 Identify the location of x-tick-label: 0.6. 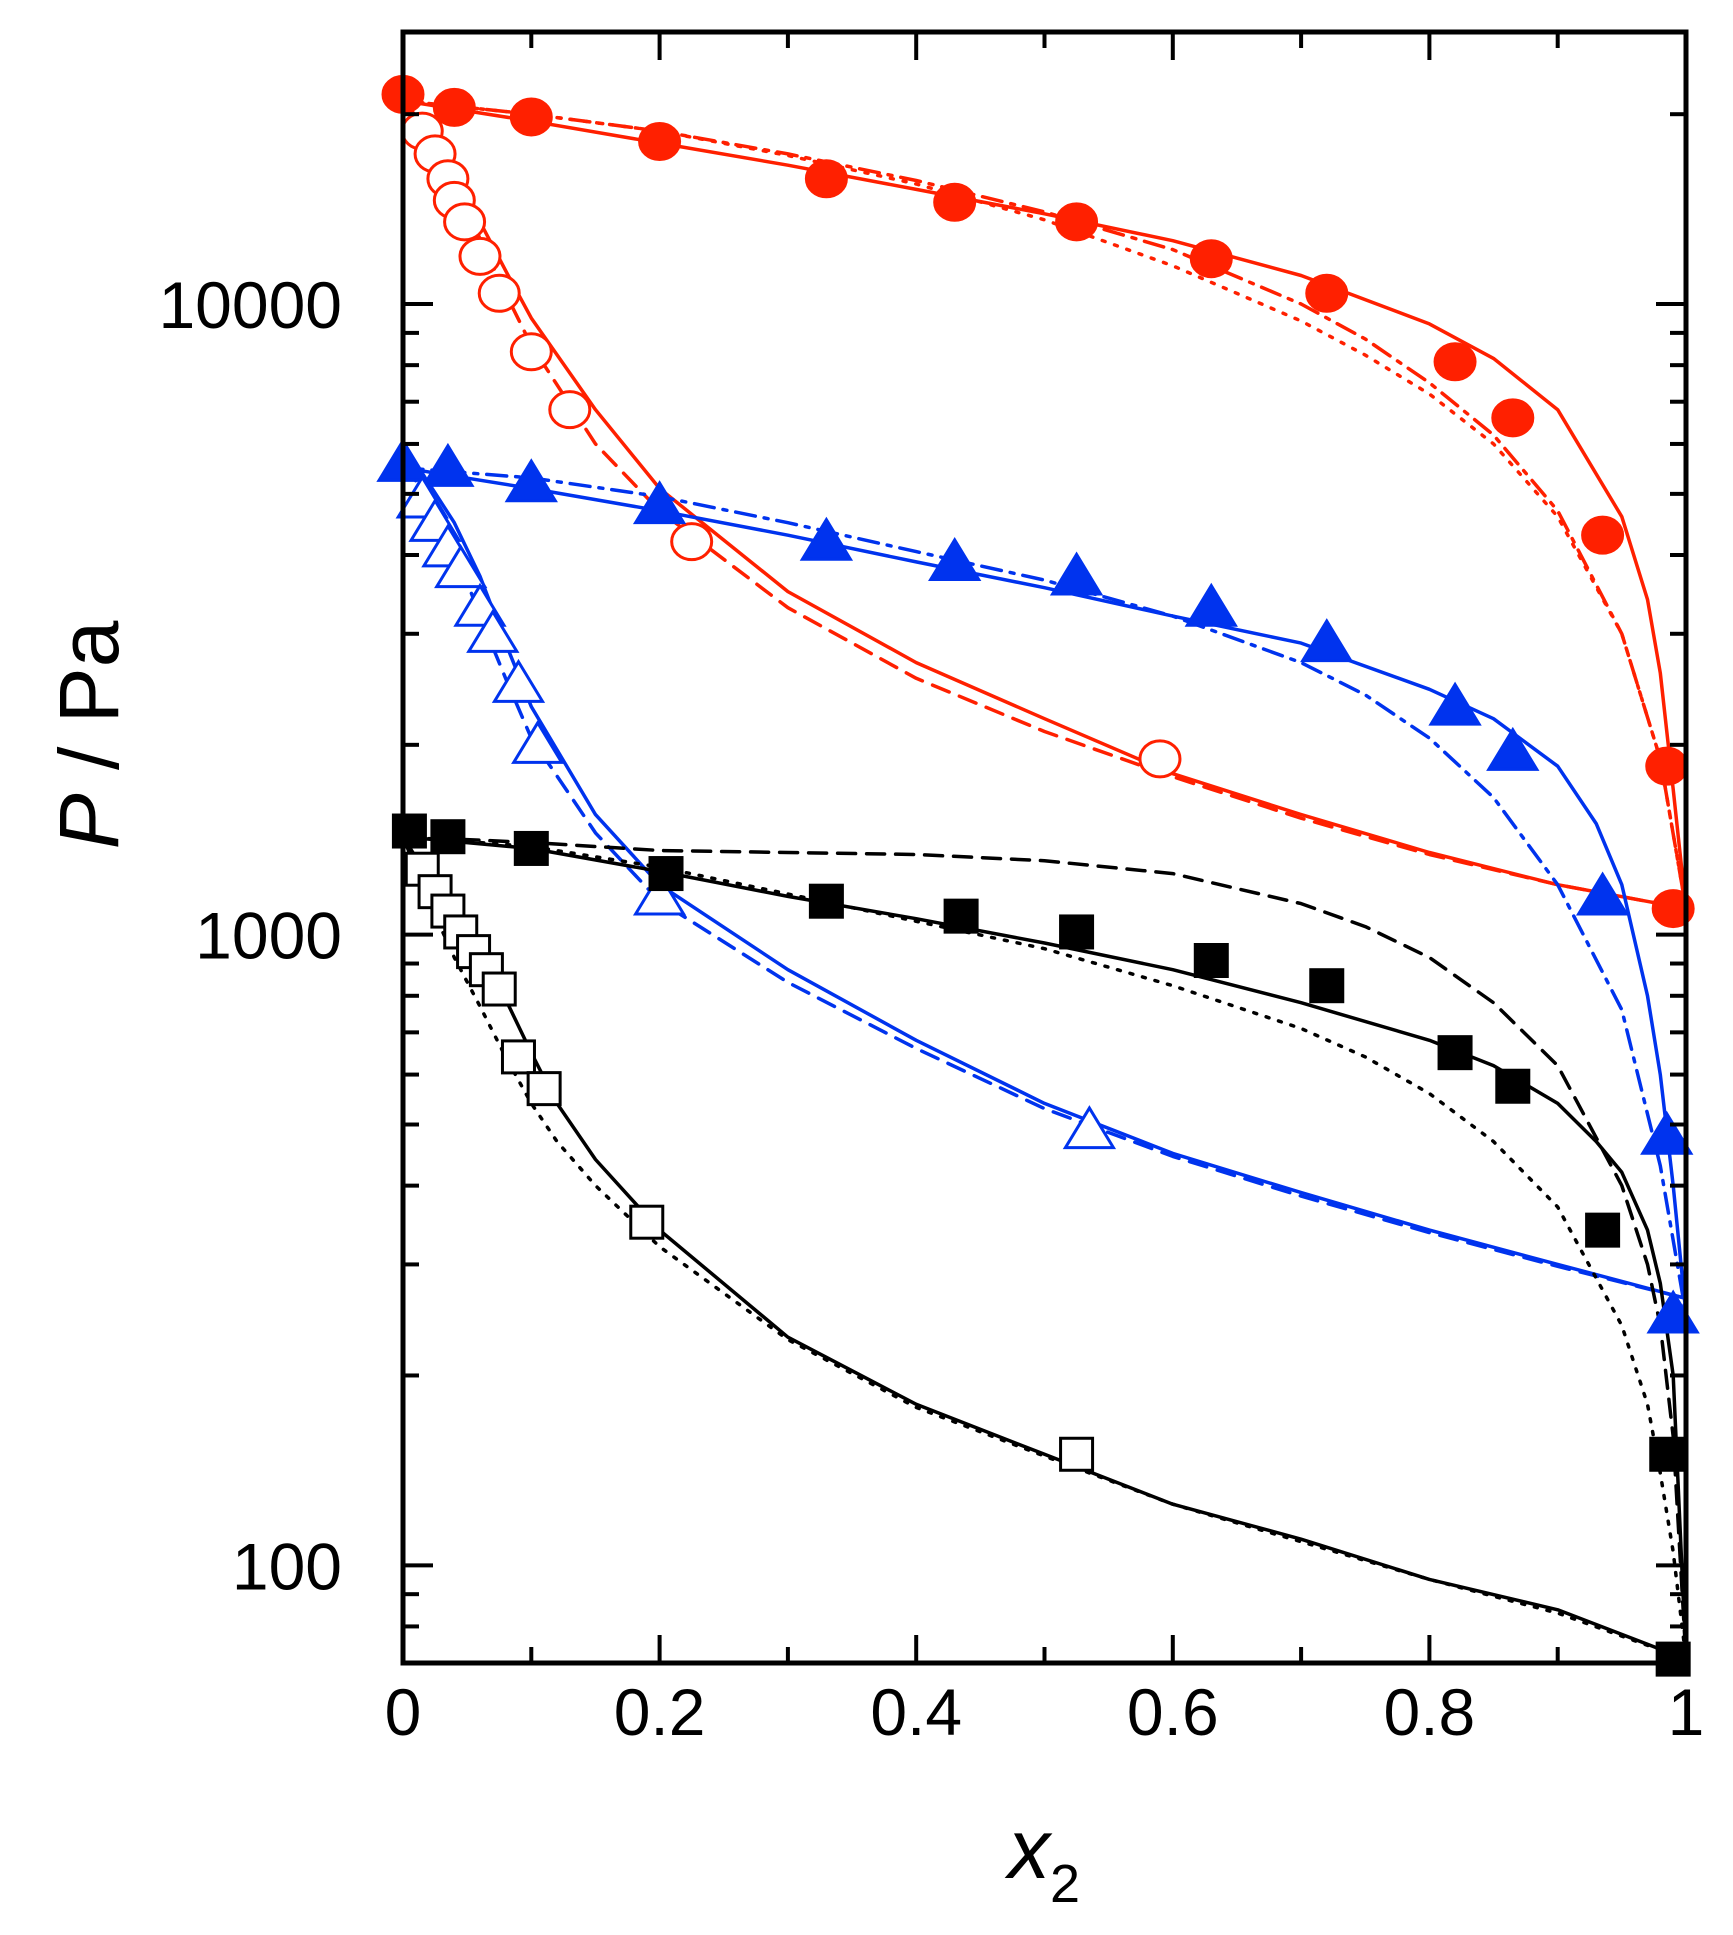
(1173, 1712).